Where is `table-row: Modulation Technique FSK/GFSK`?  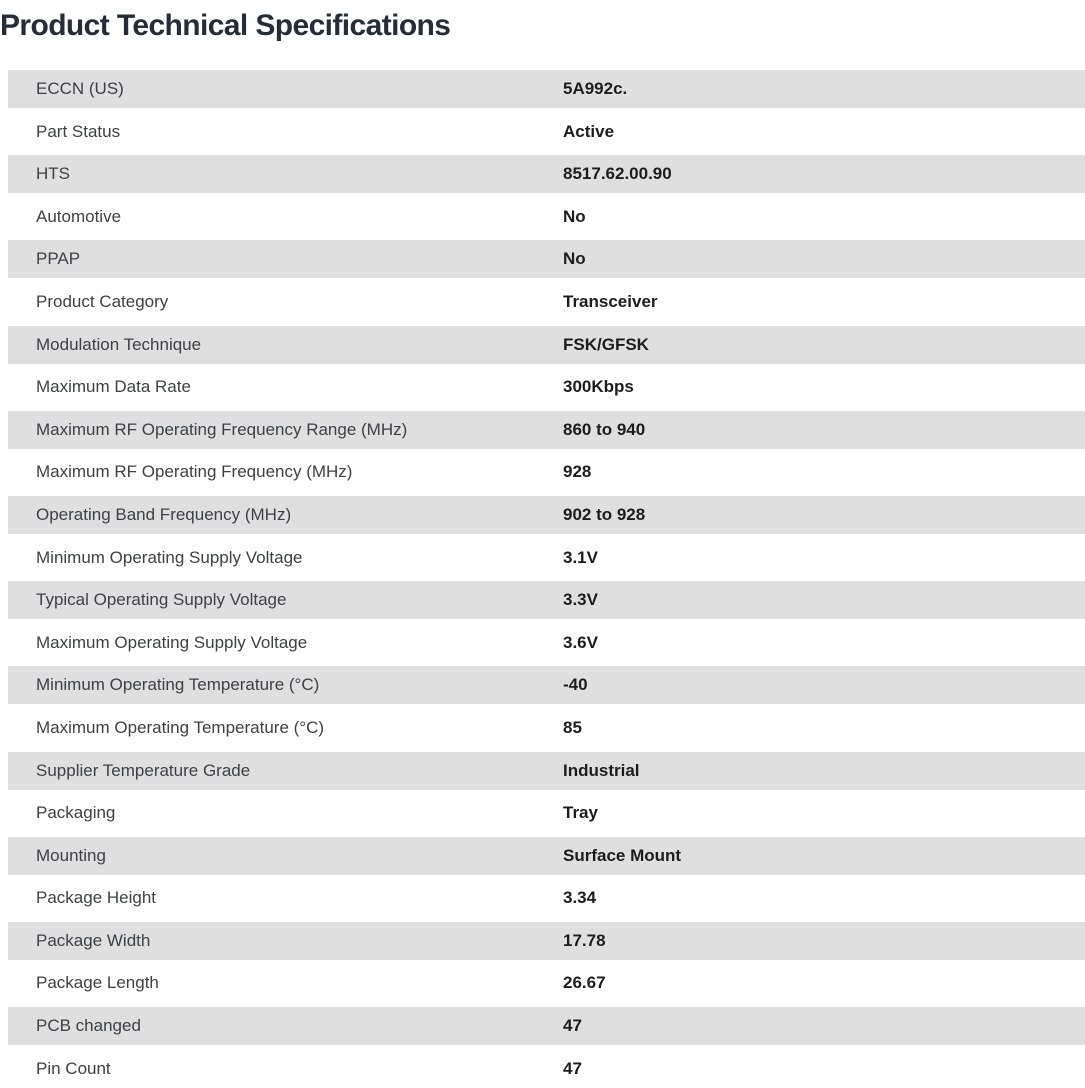 table-row: Modulation Technique FSK/GFSK is located at coordinates (546, 344).